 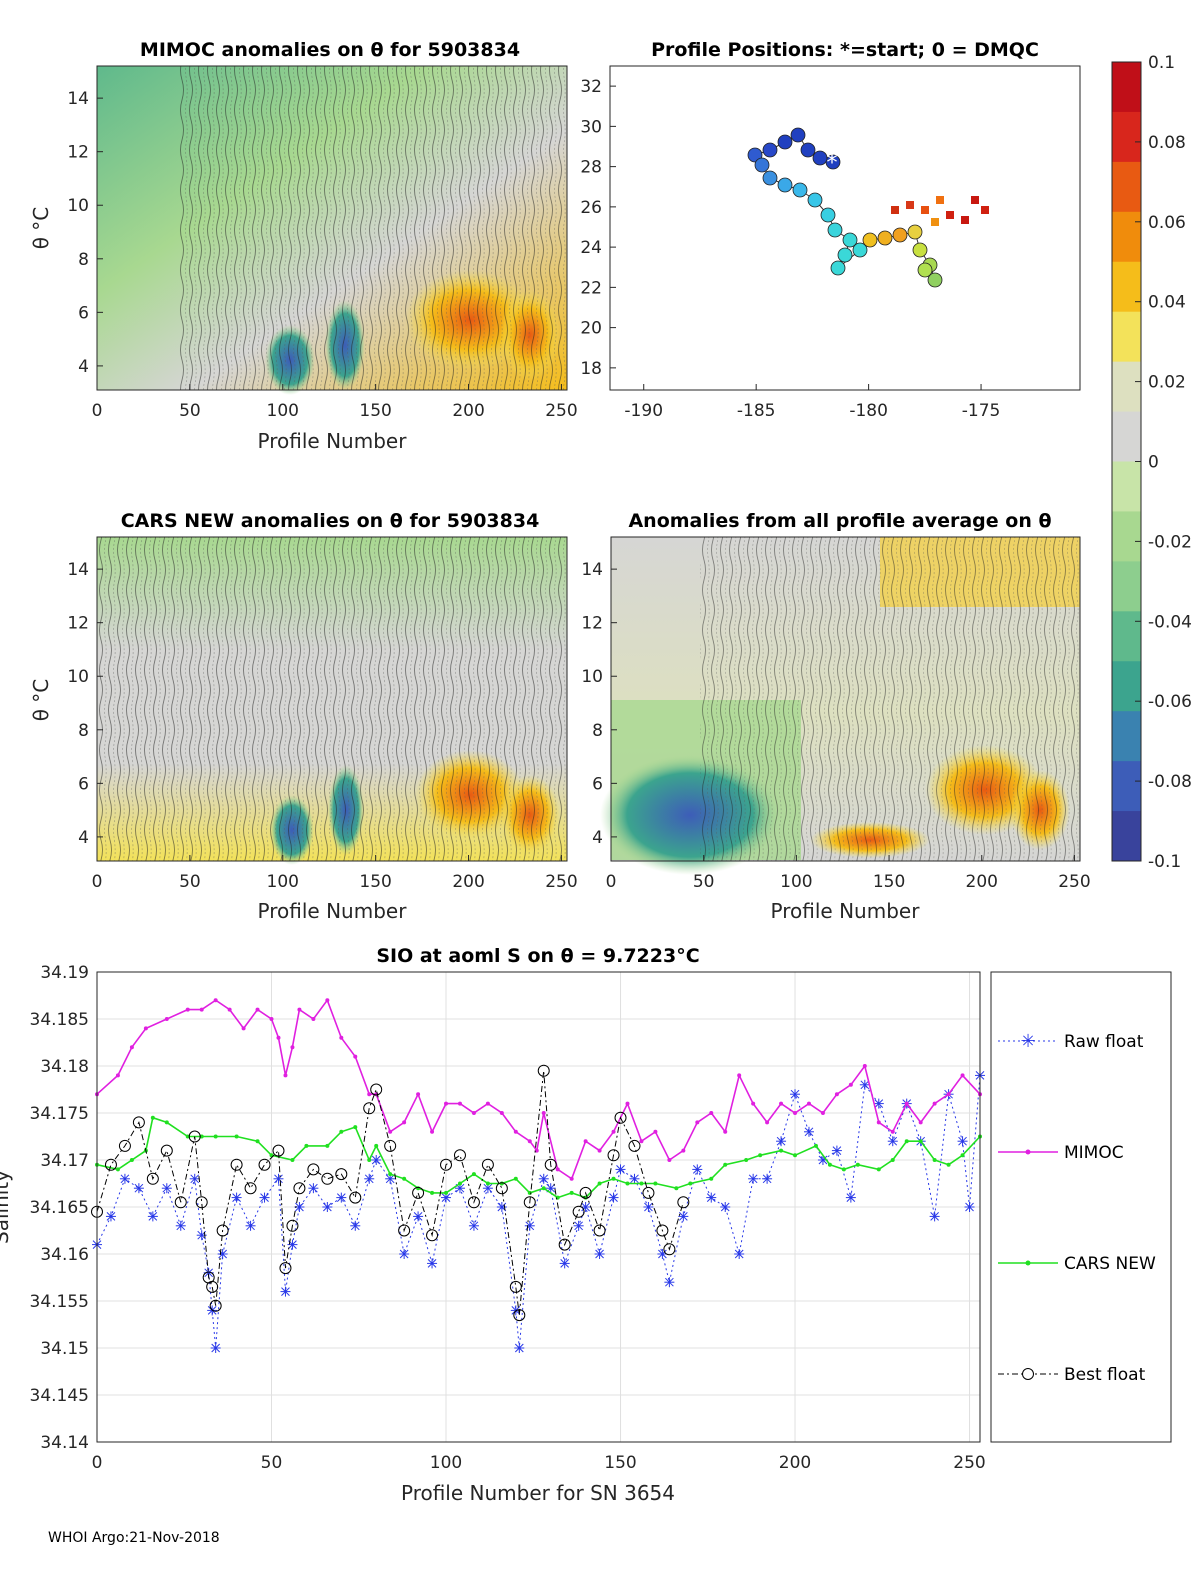 What do you see at coordinates (812, 402) in the screenshot?
I see `positions-x-ticks: -190 -185 -180 -175` at bounding box center [812, 402].